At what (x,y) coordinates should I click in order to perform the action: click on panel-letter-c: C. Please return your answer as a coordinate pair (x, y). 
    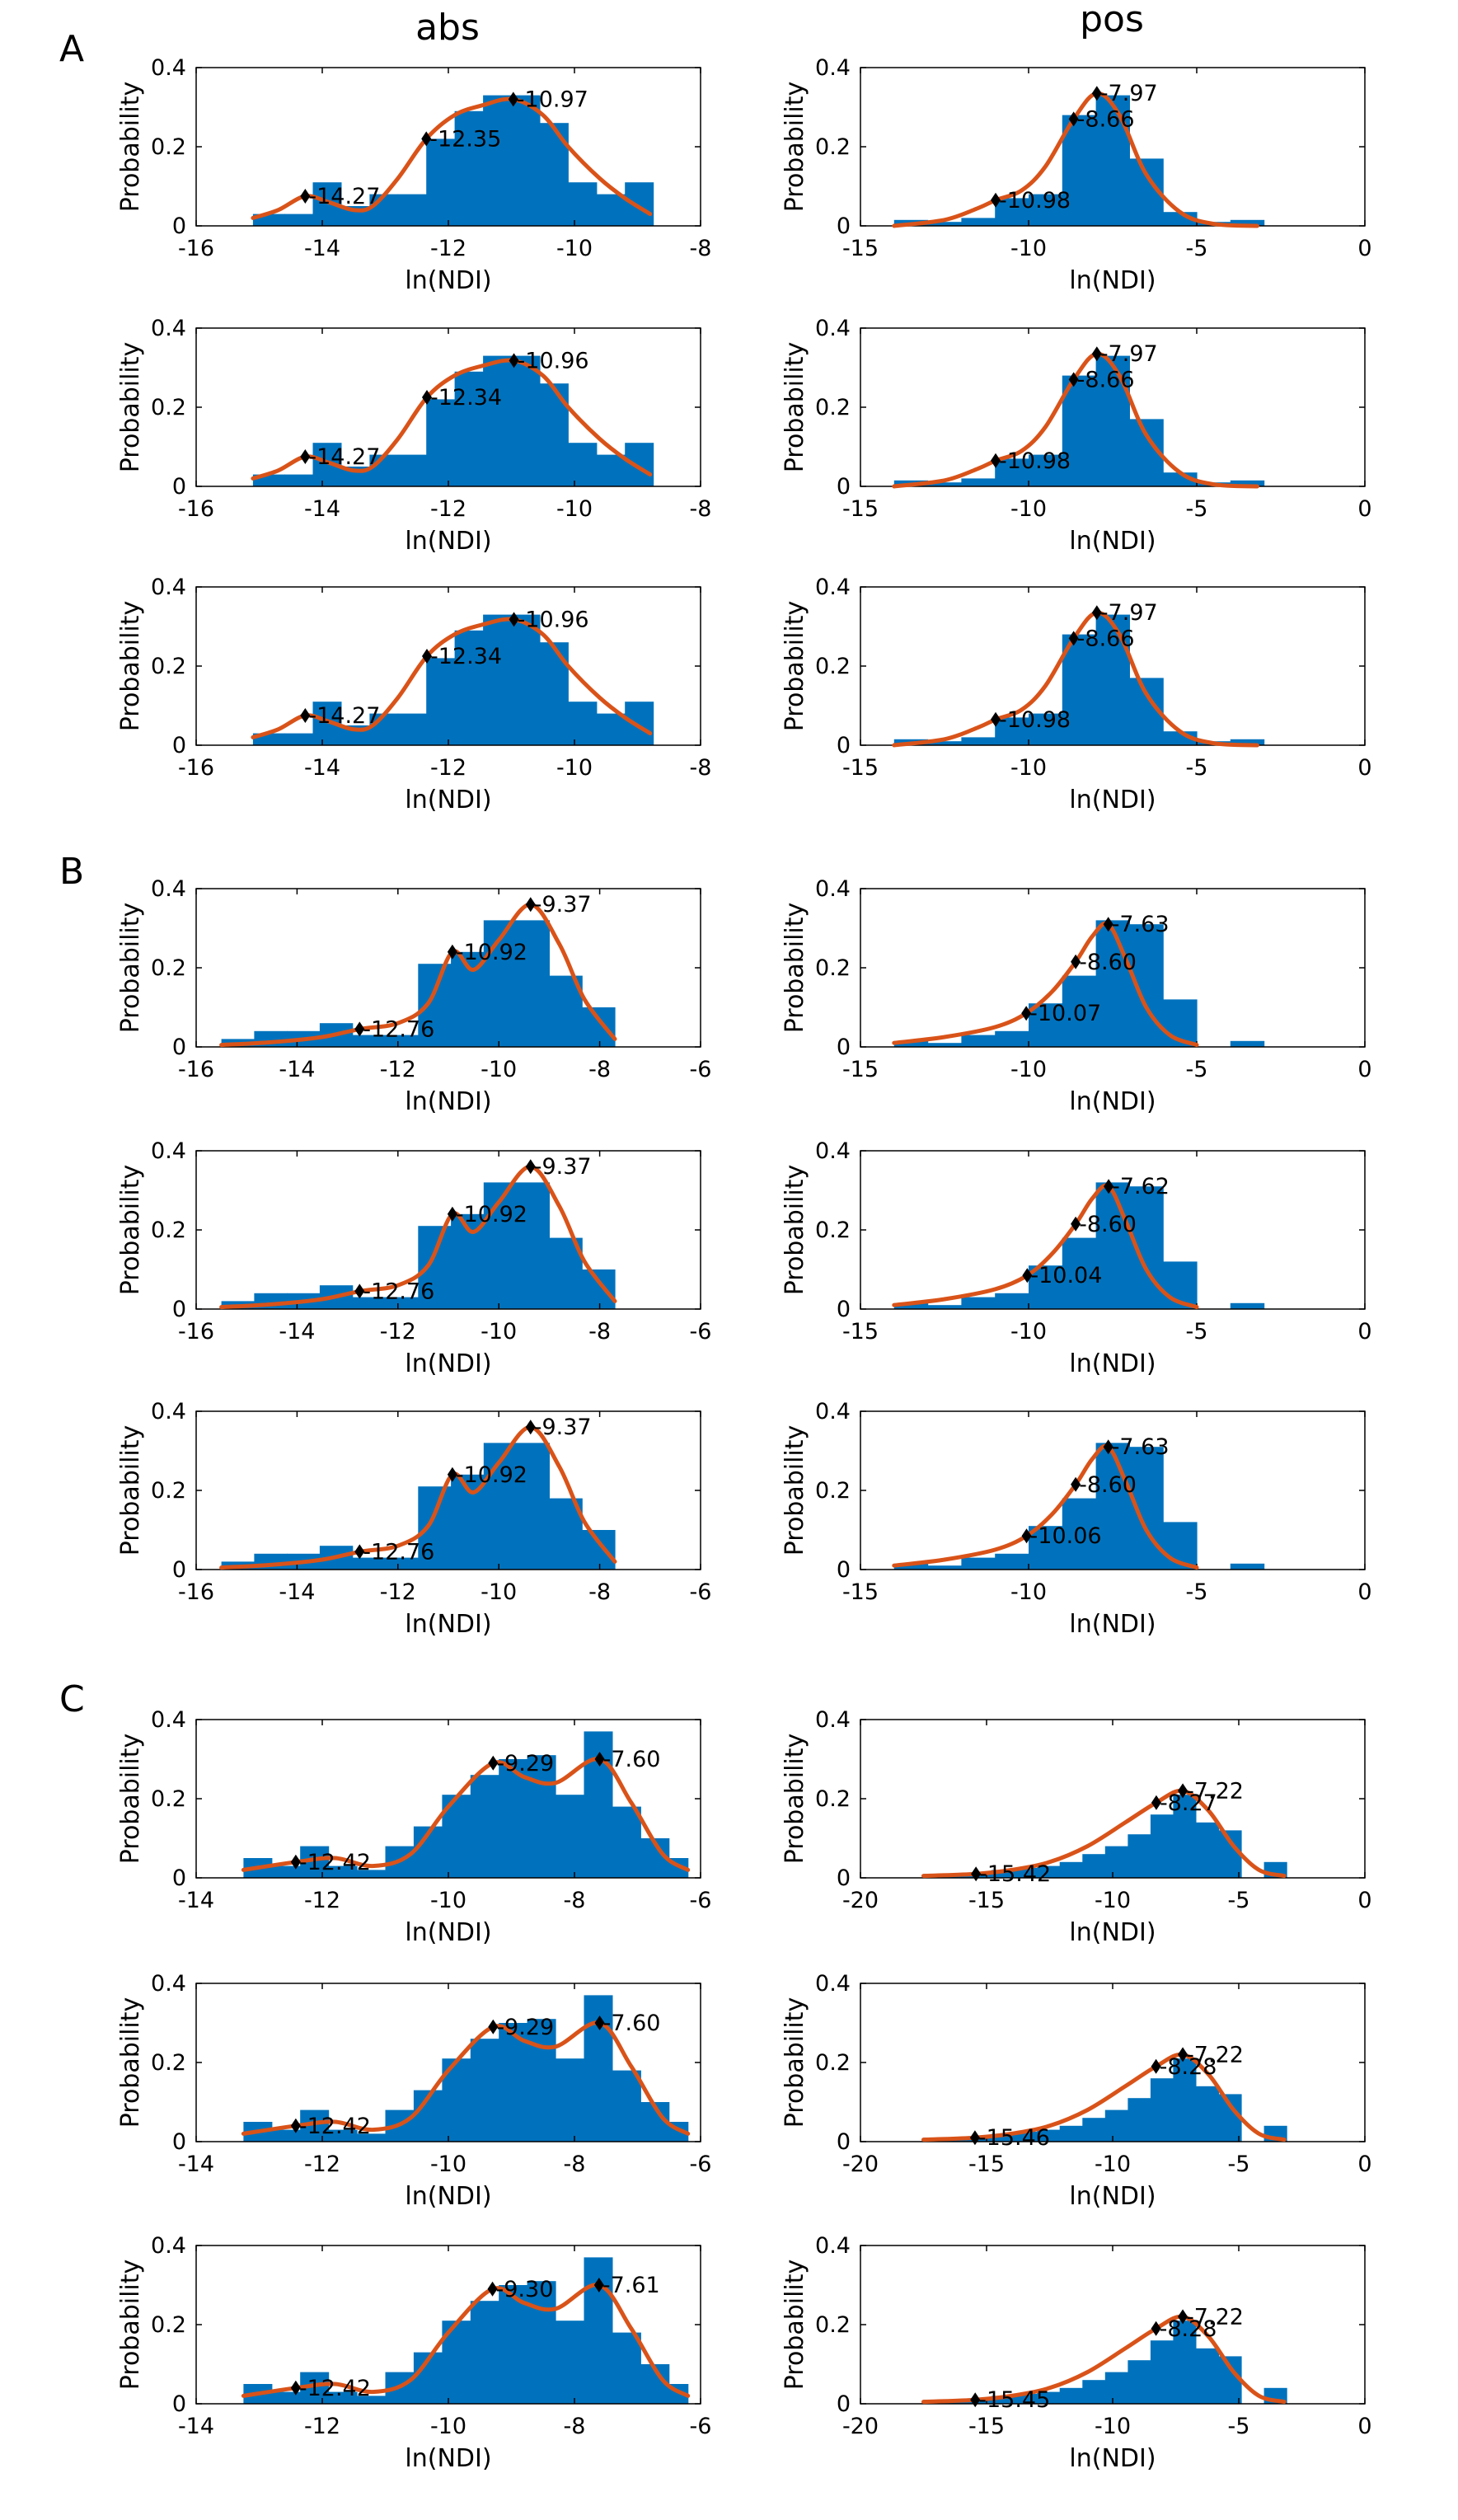
    Looking at the image, I should click on (72, 1699).